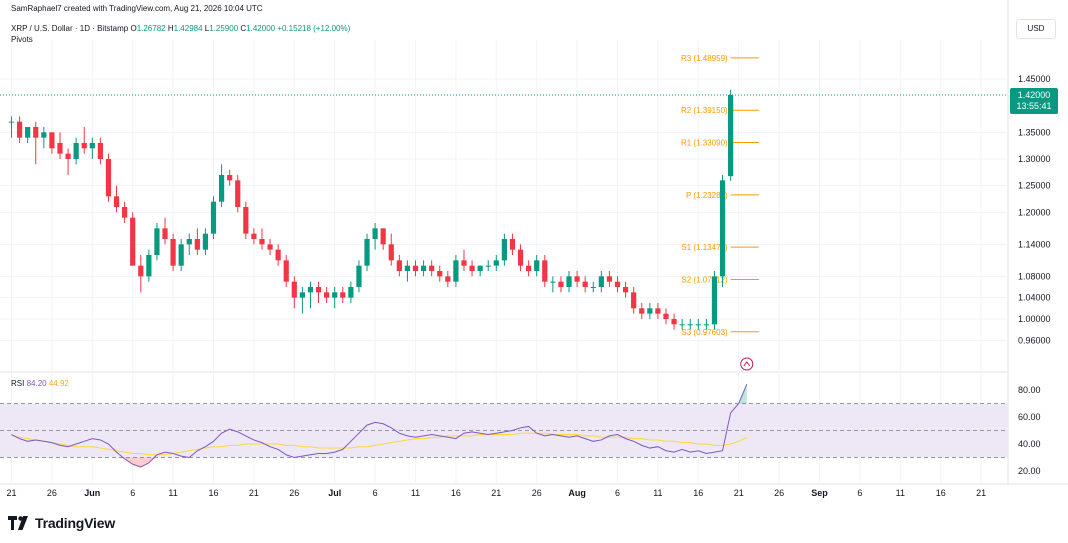 The width and height of the screenshot is (1068, 543). I want to click on rsi-legend: RSI 84.20 44.92, so click(40, 383).